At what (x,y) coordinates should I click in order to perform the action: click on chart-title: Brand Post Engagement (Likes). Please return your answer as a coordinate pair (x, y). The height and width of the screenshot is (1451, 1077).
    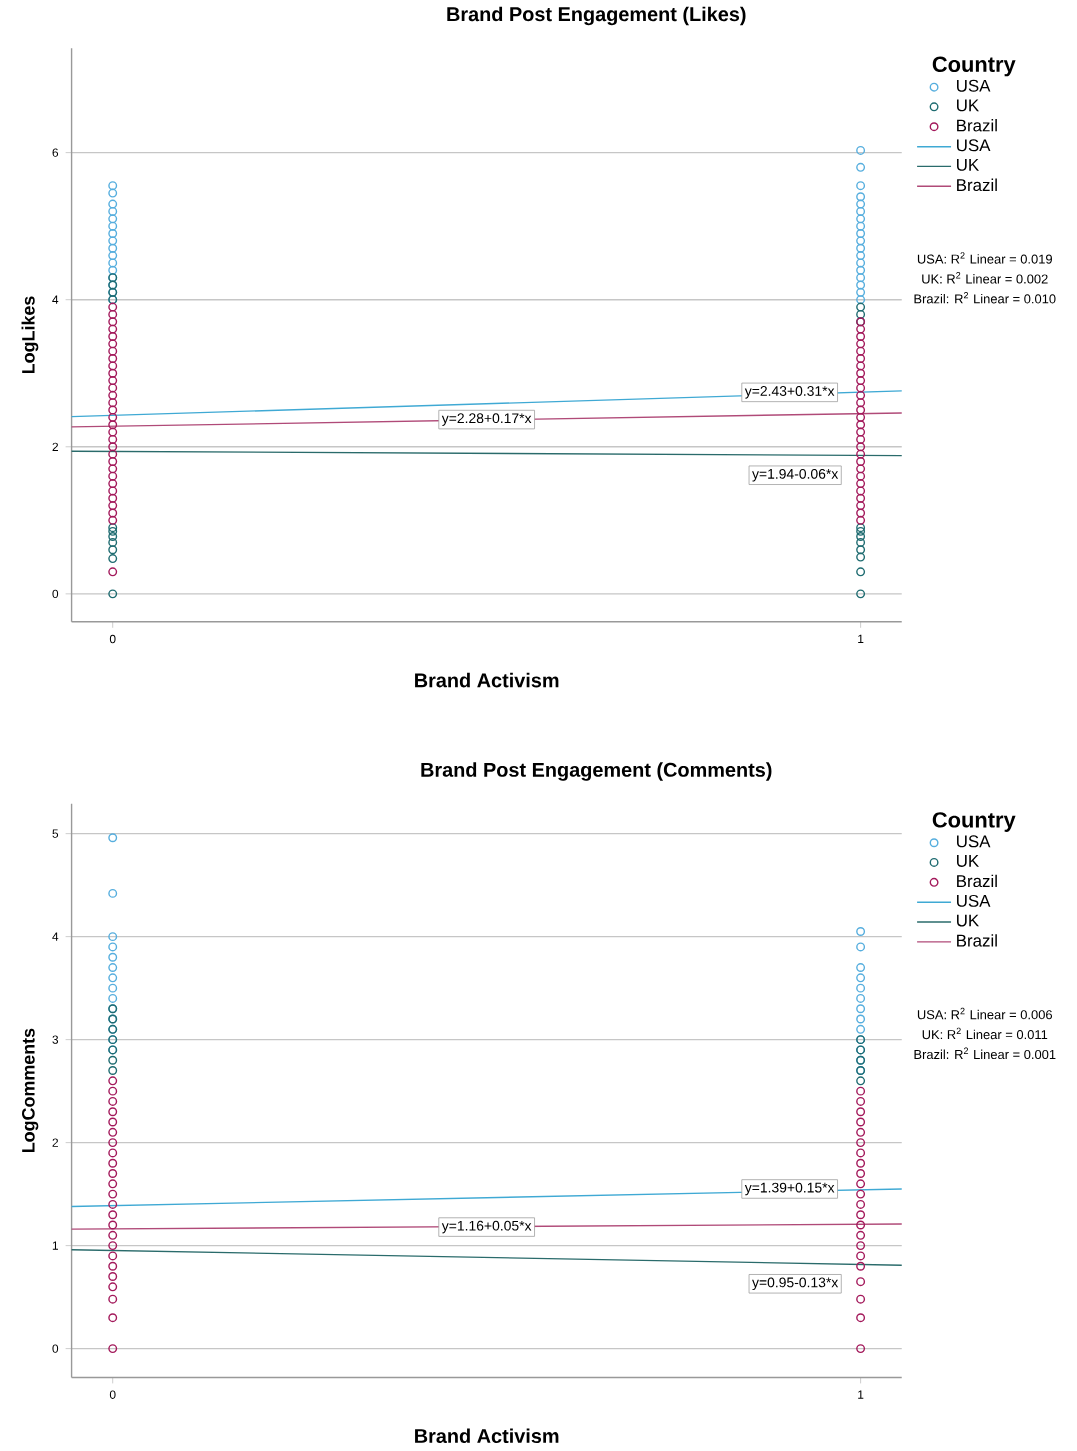
    Looking at the image, I should click on (596, 16).